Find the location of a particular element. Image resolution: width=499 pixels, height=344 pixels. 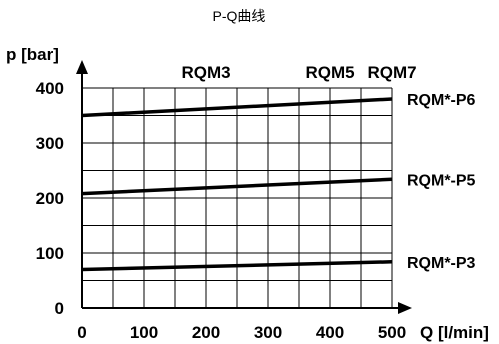

x-tick-label: 500 is located at coordinates (392, 332).